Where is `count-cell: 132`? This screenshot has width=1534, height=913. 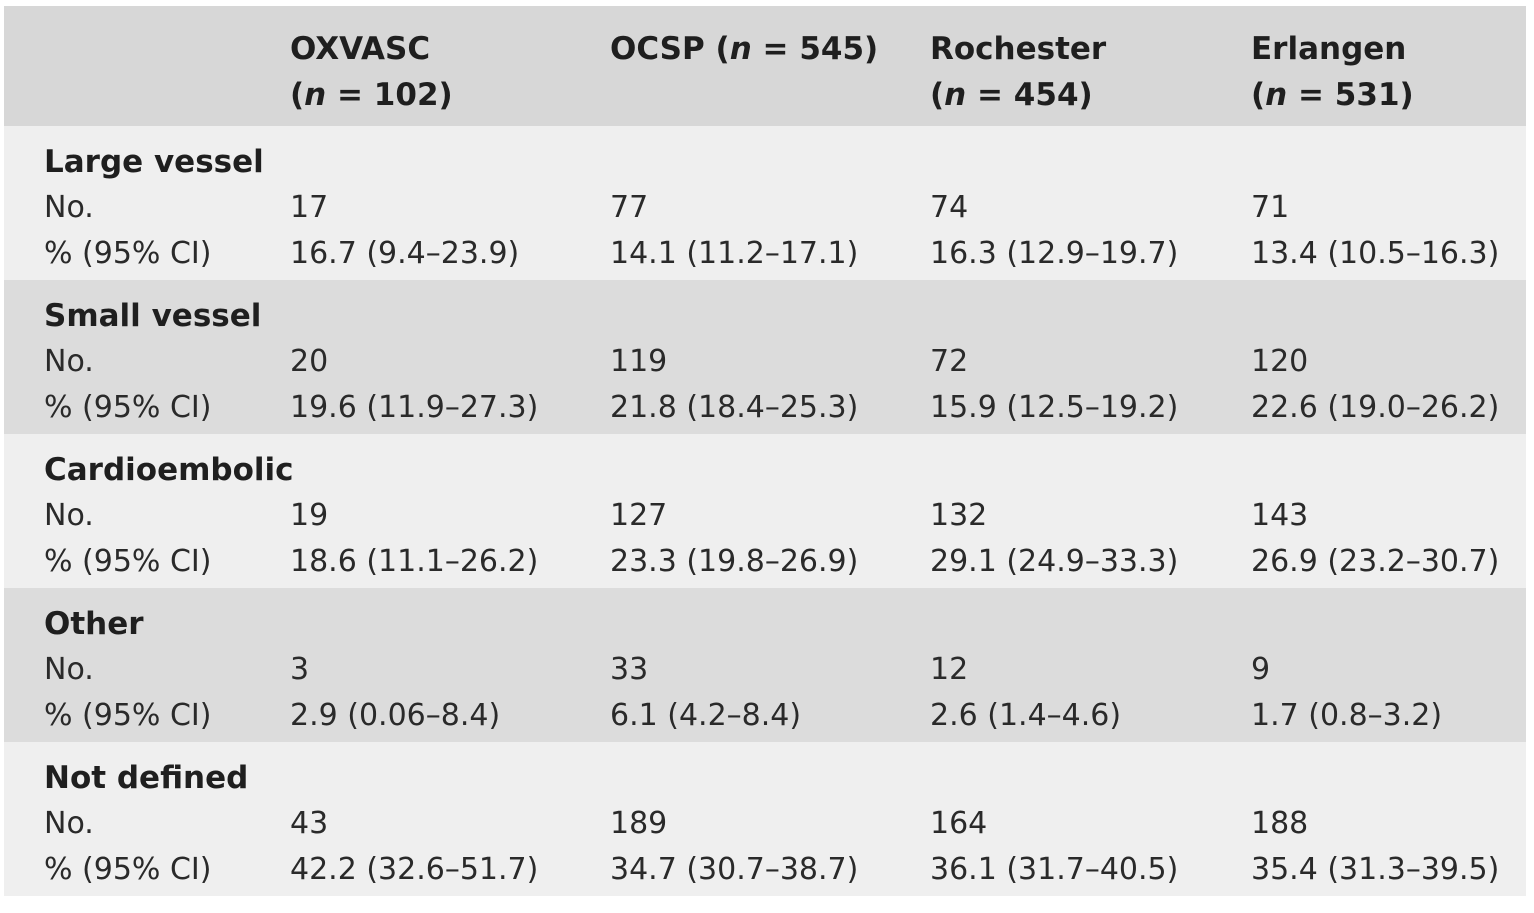
count-cell: 132 is located at coordinates (959, 515).